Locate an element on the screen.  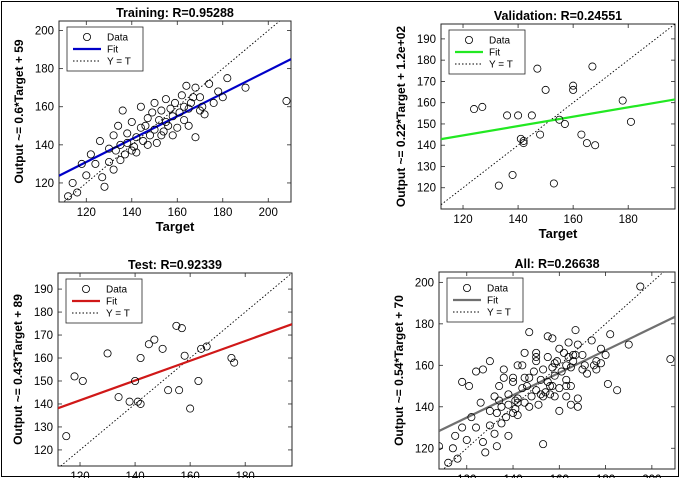
legend-entry: Fit is located at coordinates (494, 53).